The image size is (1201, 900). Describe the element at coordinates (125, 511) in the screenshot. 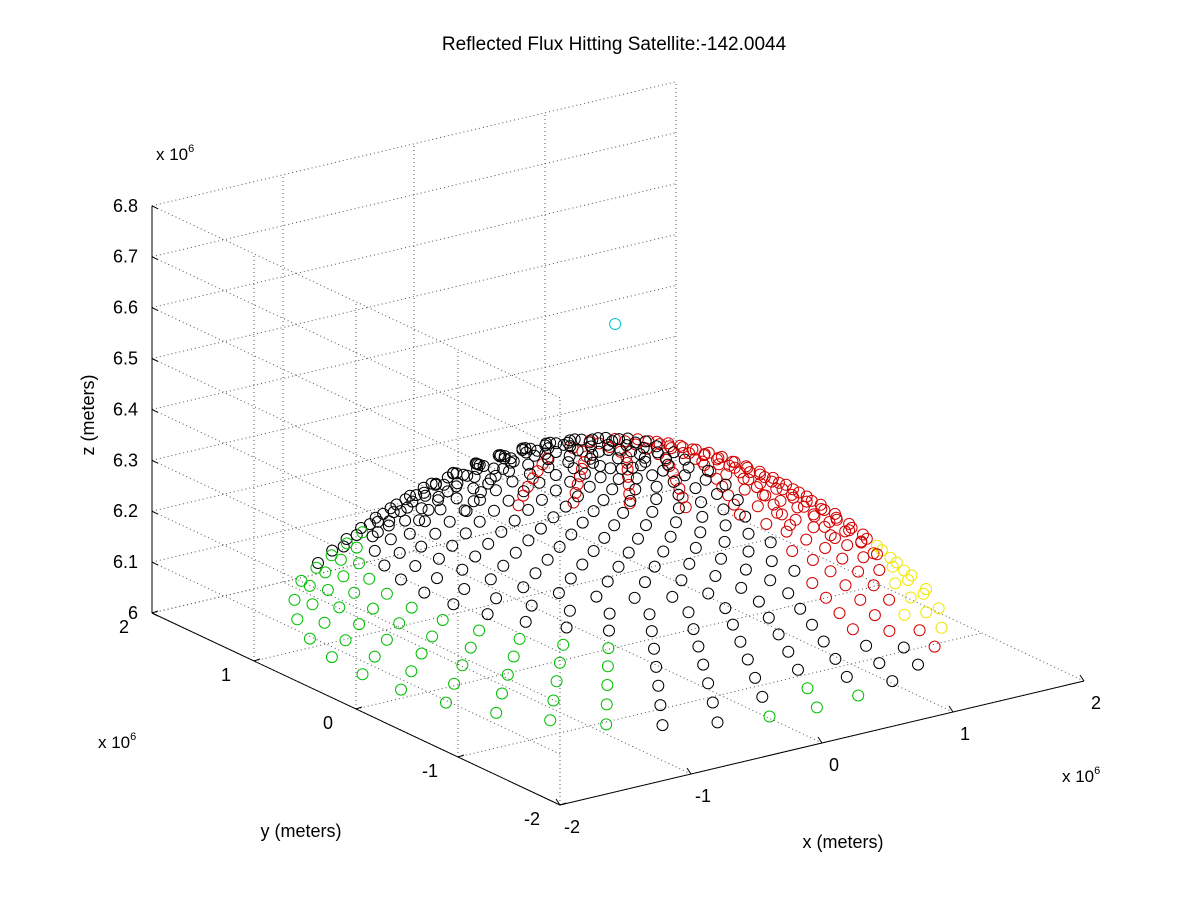

I see `z-tick-label: 6.2` at that location.